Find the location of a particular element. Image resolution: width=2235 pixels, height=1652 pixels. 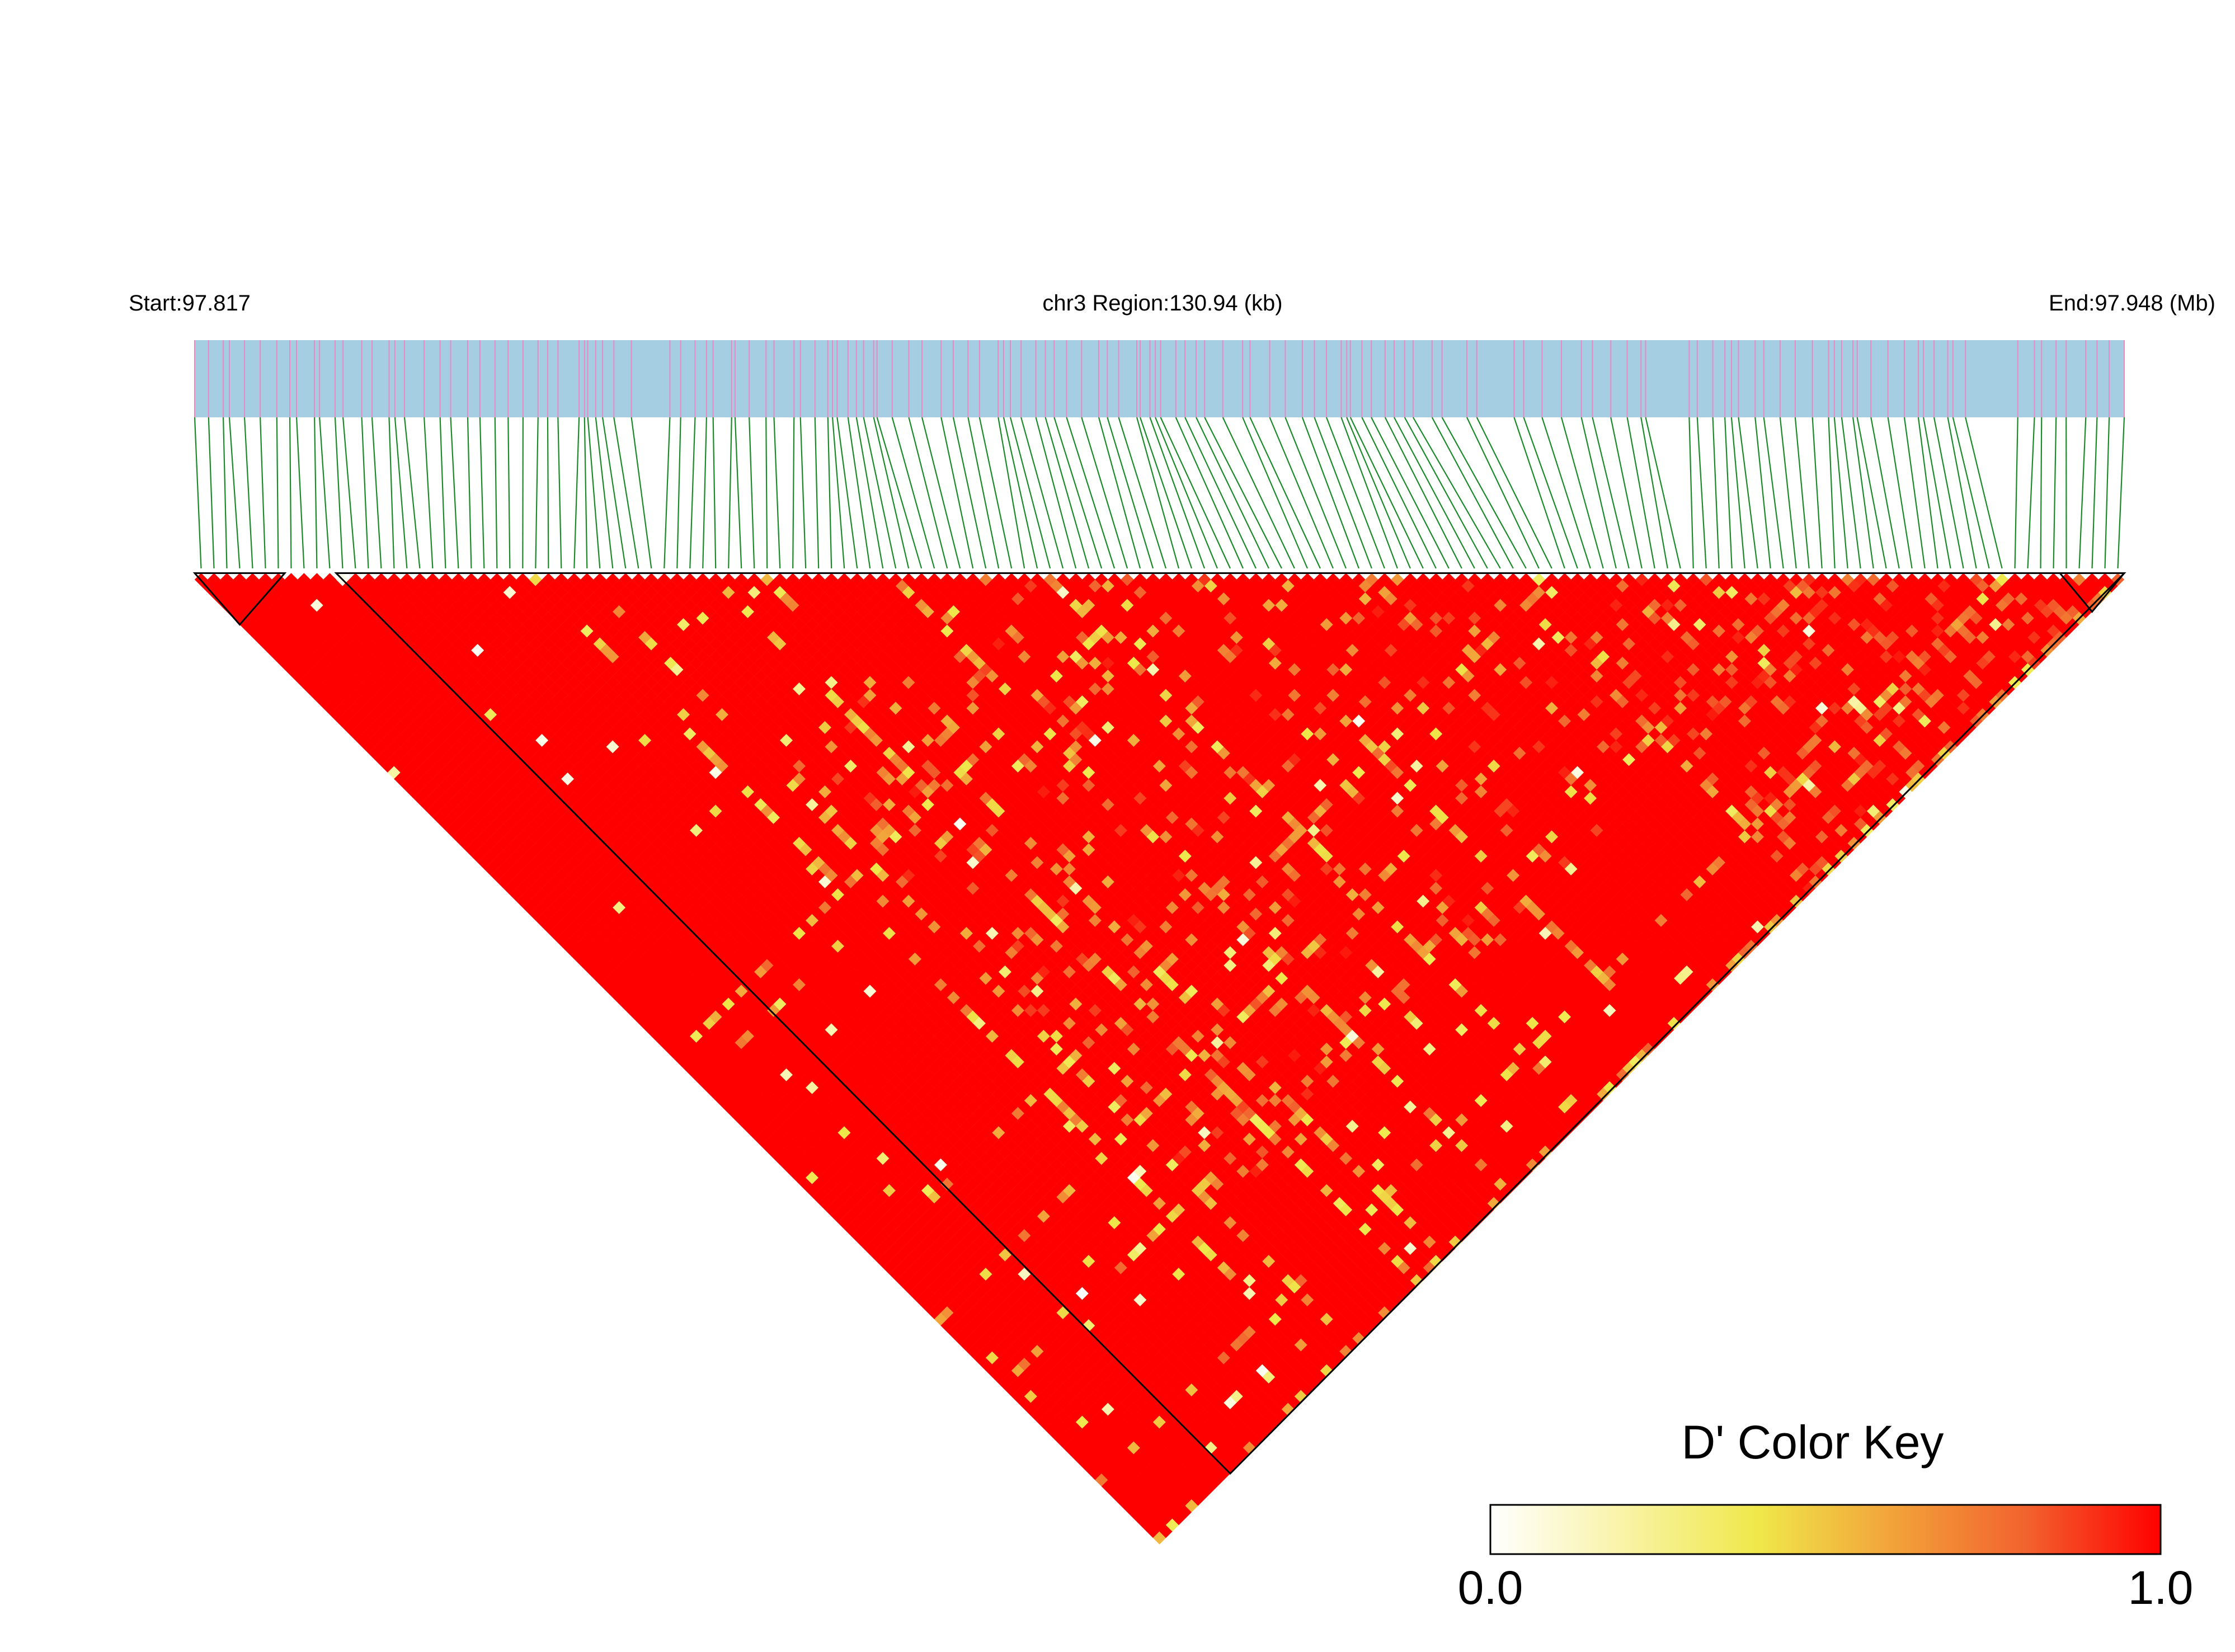

region-end-label: End:97.948 (Mb) is located at coordinates (2132, 304).